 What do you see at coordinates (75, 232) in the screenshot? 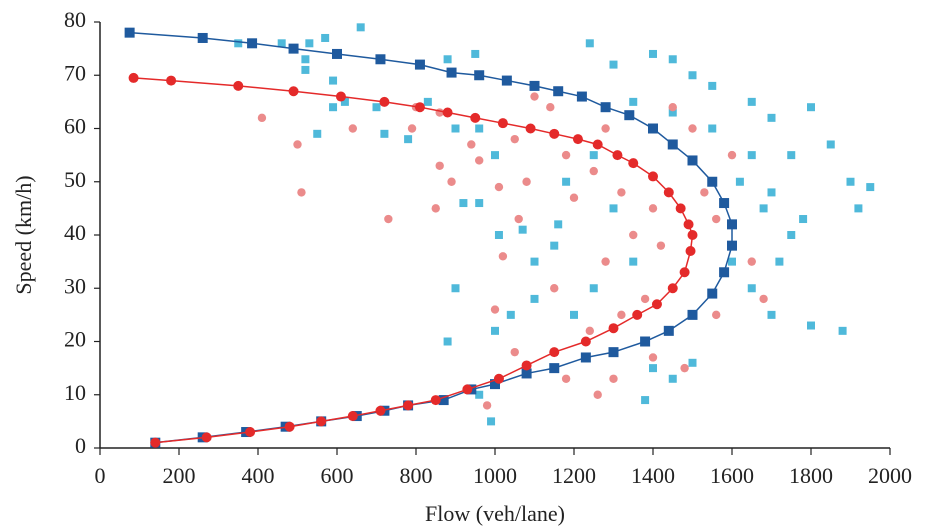
I see `y-tick-label: 40` at bounding box center [75, 232].